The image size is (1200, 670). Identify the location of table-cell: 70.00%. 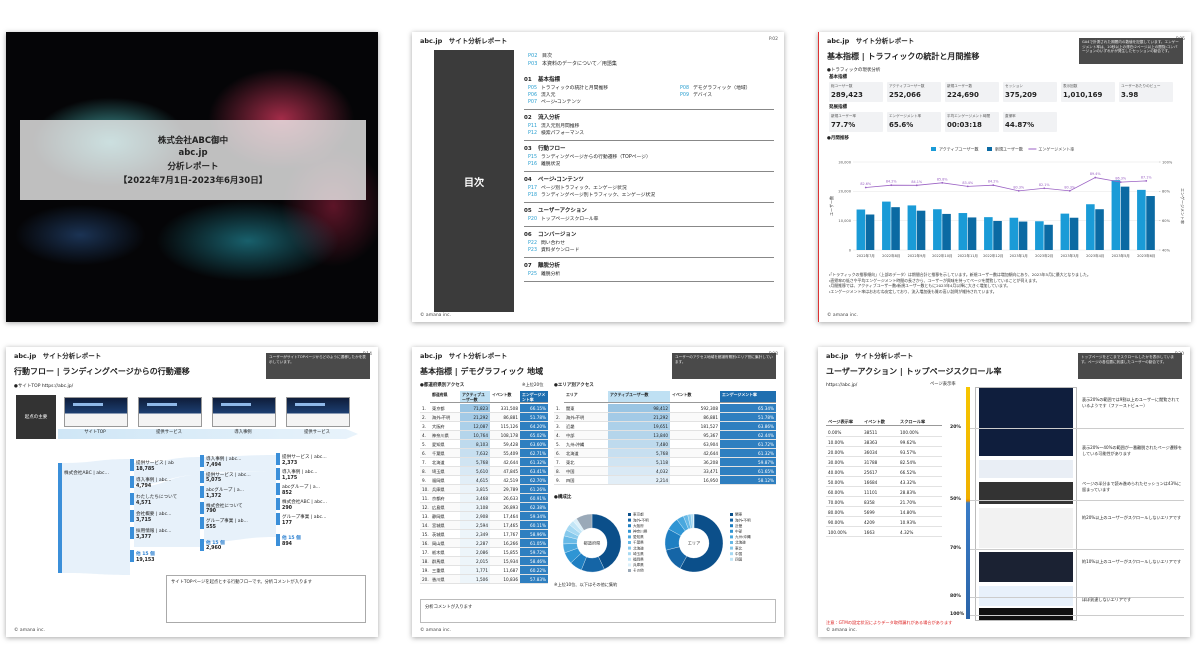
(844, 502).